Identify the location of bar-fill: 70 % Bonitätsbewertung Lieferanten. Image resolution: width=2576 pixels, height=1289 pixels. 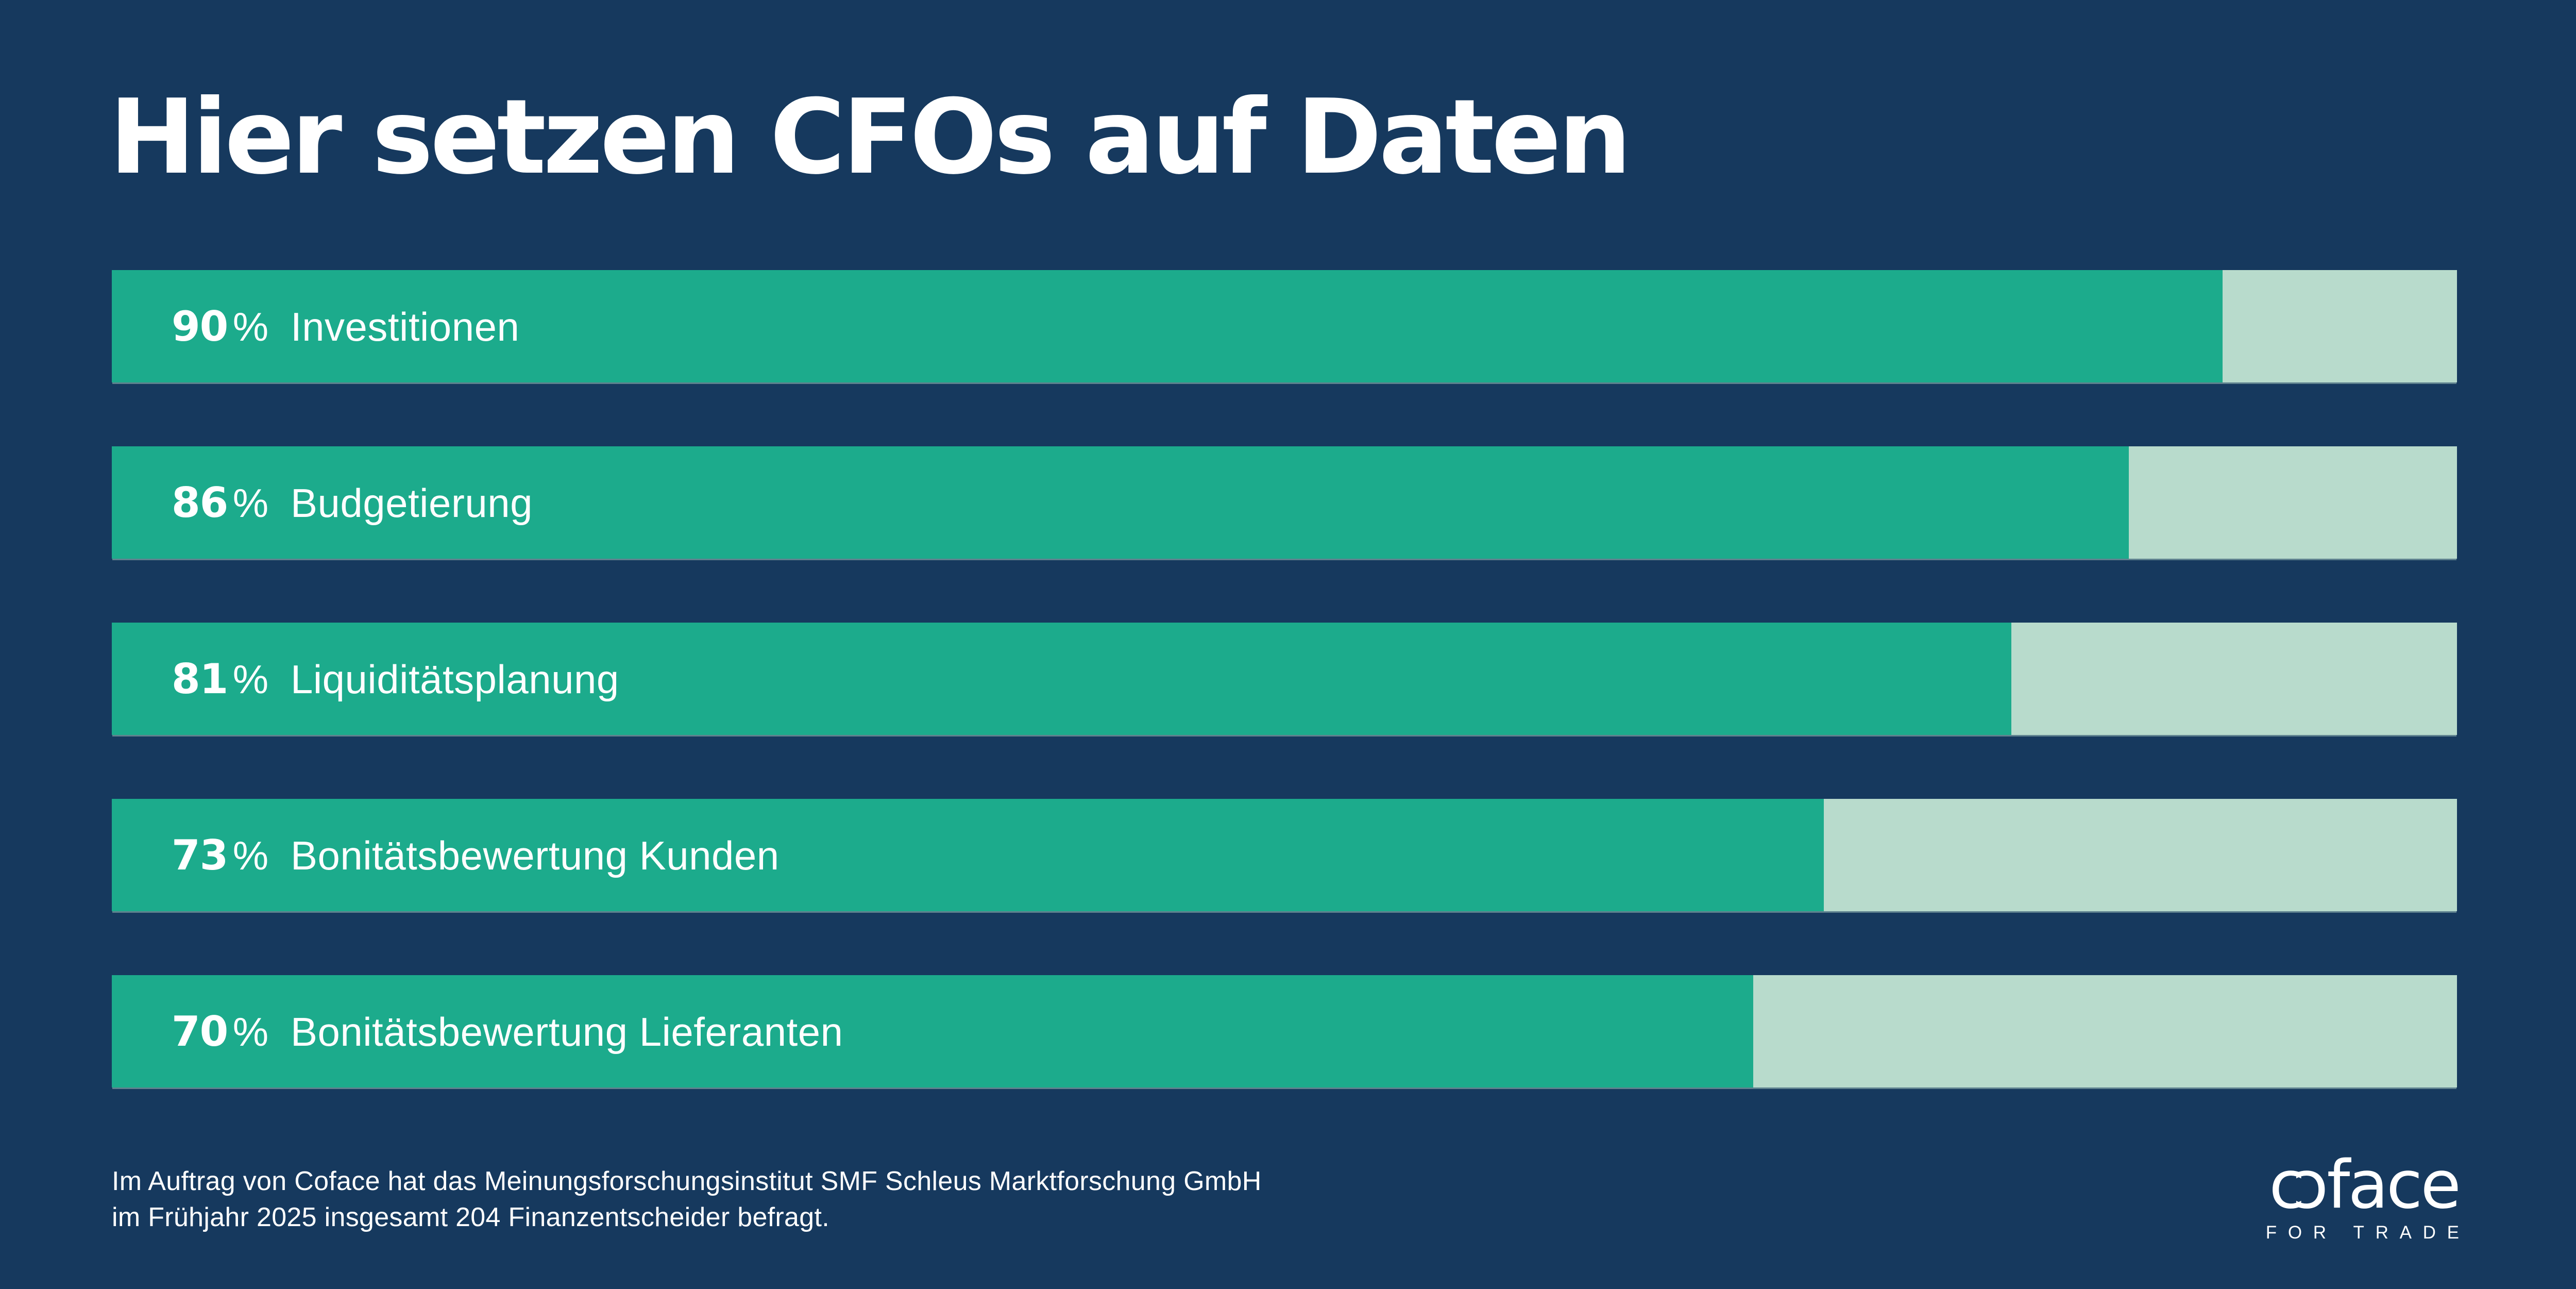
(933, 1031).